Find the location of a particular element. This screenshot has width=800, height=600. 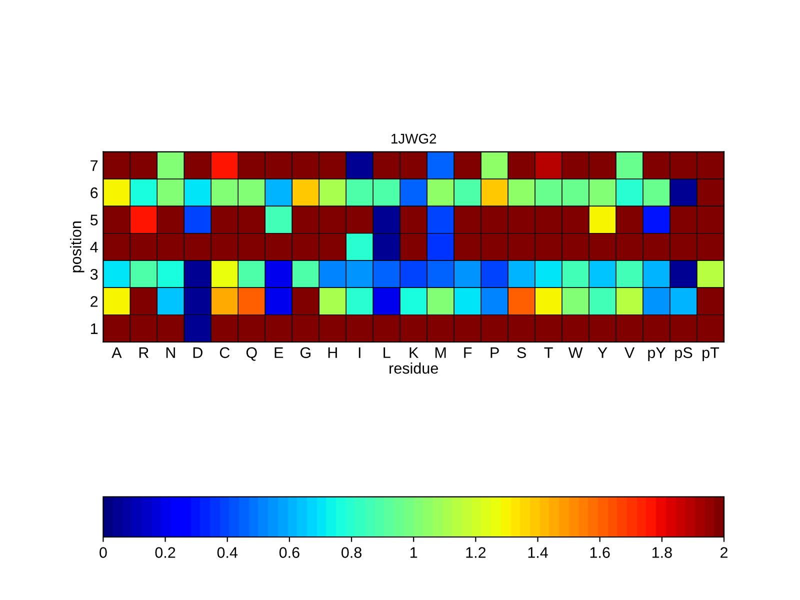

x-tick-label: T is located at coordinates (548, 352).